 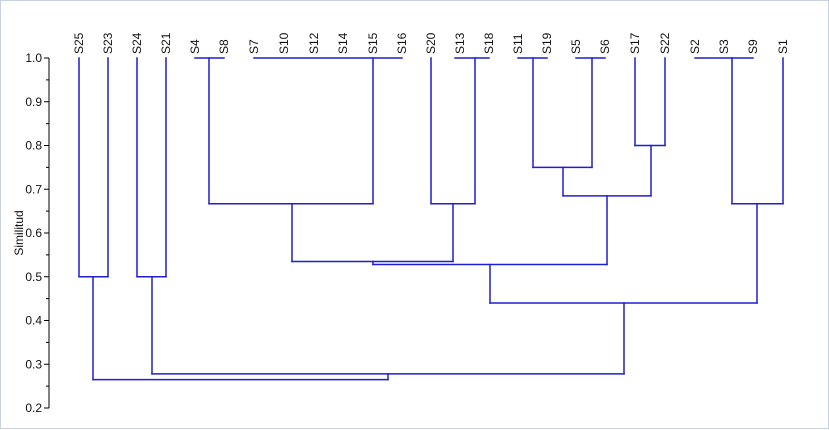 What do you see at coordinates (373, 43) in the screenshot?
I see `leaf-label: S15` at bounding box center [373, 43].